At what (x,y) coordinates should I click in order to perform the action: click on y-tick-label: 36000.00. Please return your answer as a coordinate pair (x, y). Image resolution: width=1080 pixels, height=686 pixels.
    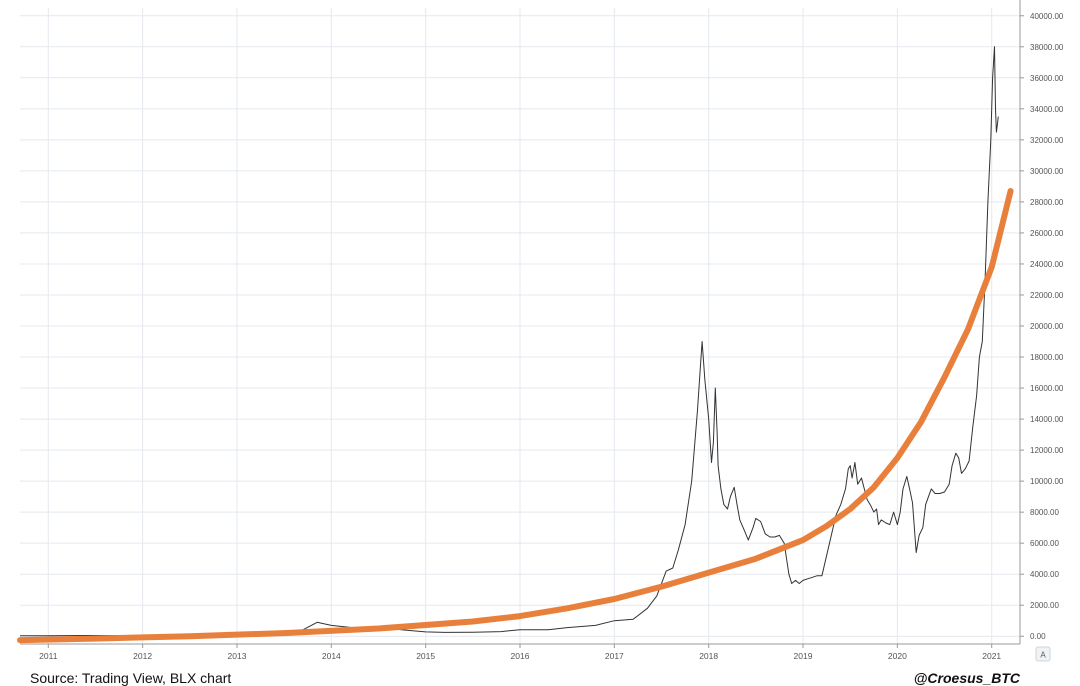
    Looking at the image, I should click on (1047, 78).